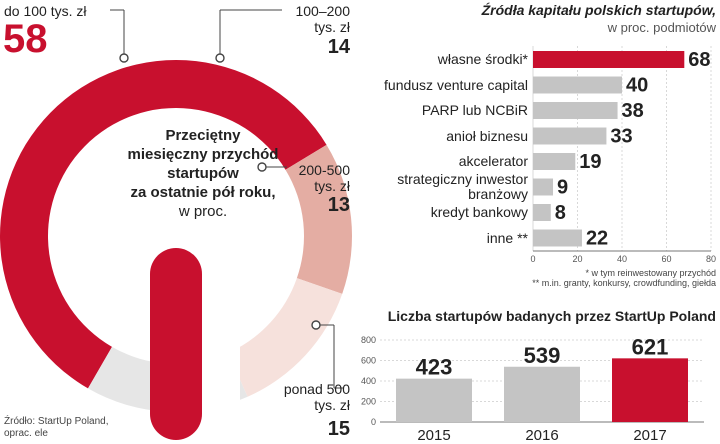 Image resolution: width=720 pixels, height=444 pixels. What do you see at coordinates (456, 84) in the screenshot?
I see `hbar-category-label: fundusz venture capital` at bounding box center [456, 84].